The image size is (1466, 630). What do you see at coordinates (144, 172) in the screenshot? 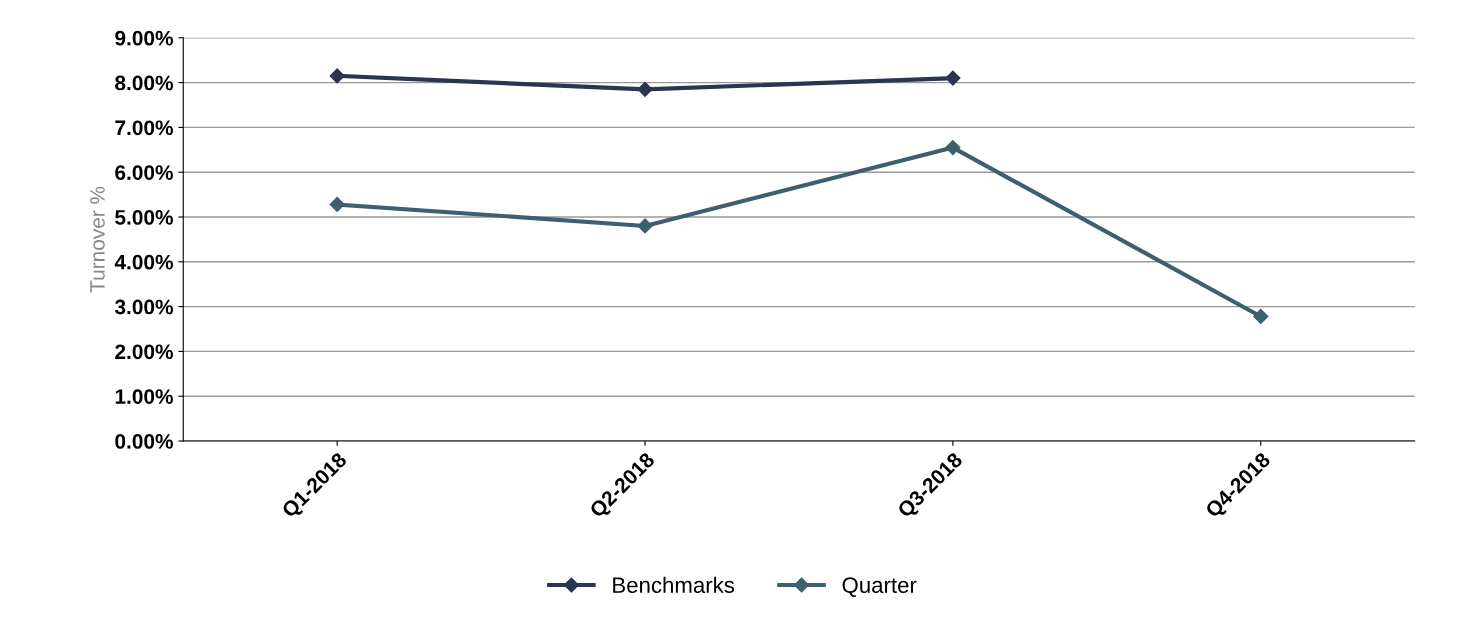
I see `y-tick-label: 6.00%` at bounding box center [144, 172].